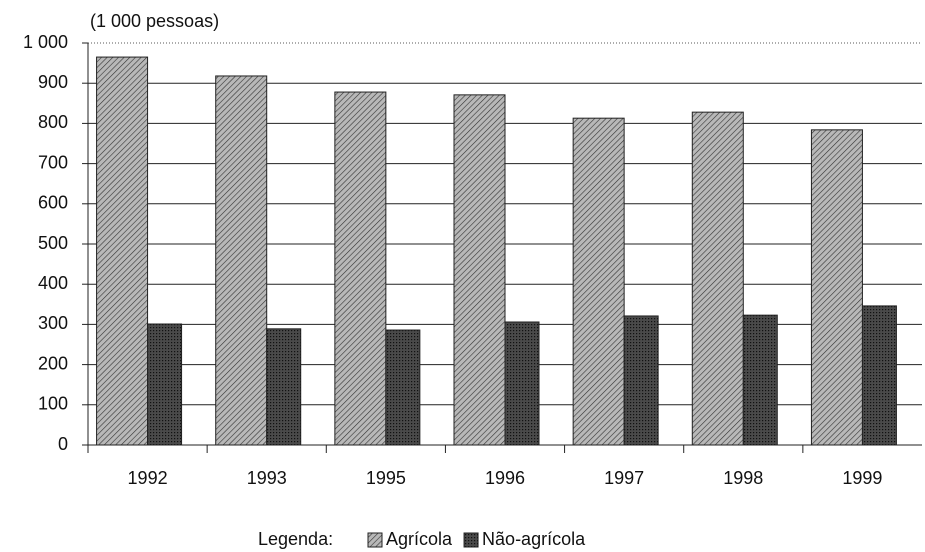 This screenshot has width=925, height=552. I want to click on x-tick-label: 1996, so click(505, 478).